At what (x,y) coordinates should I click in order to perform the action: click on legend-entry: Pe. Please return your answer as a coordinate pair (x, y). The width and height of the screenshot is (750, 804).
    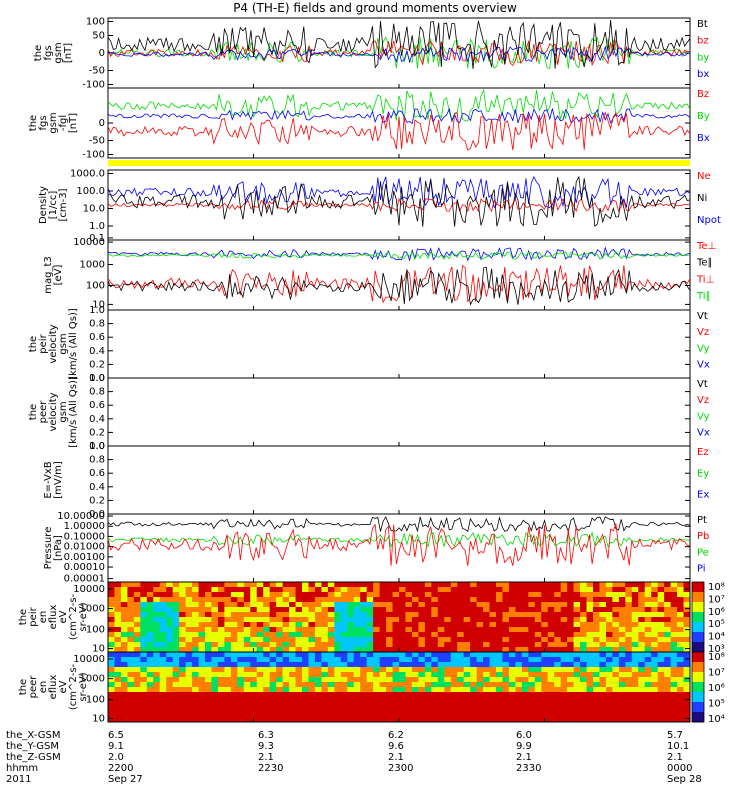
    Looking at the image, I should click on (703, 552).